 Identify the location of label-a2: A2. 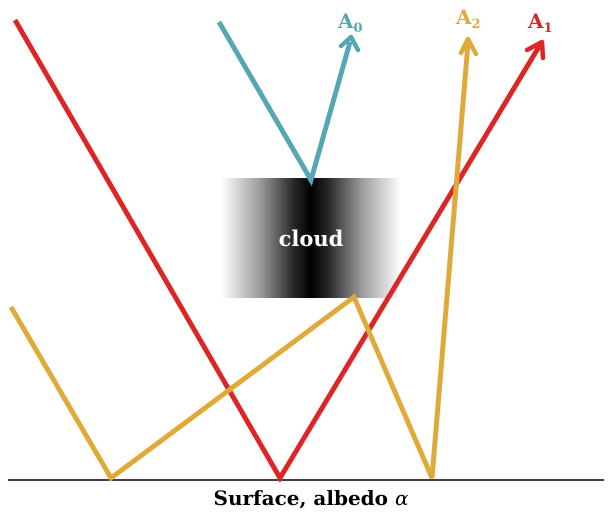
(468, 18).